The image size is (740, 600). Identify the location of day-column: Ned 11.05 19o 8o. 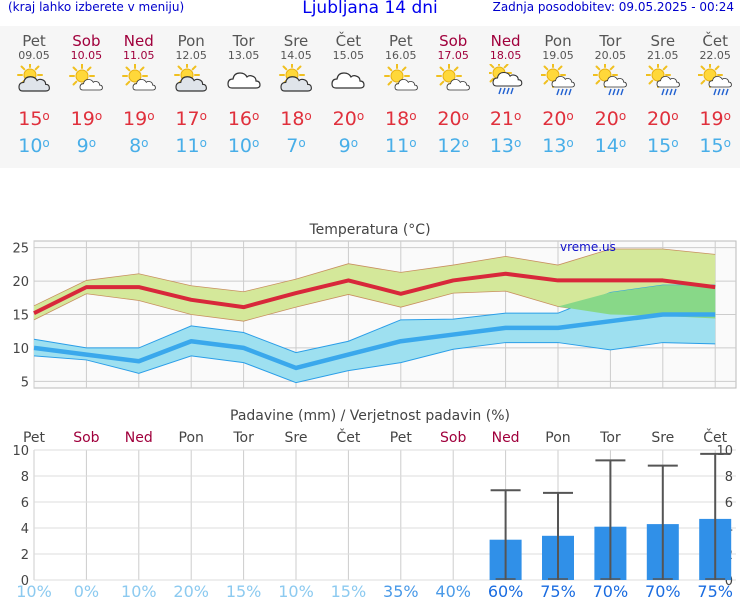
(139, 91).